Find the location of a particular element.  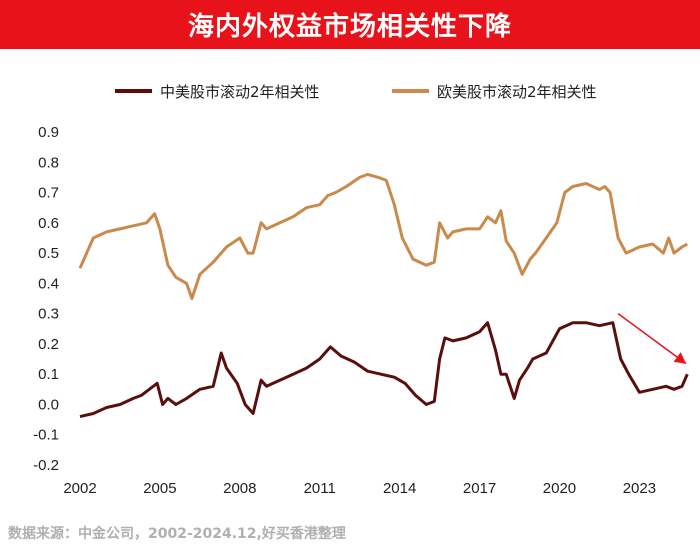

y-tick-label: 0.0 is located at coordinates (48, 404).